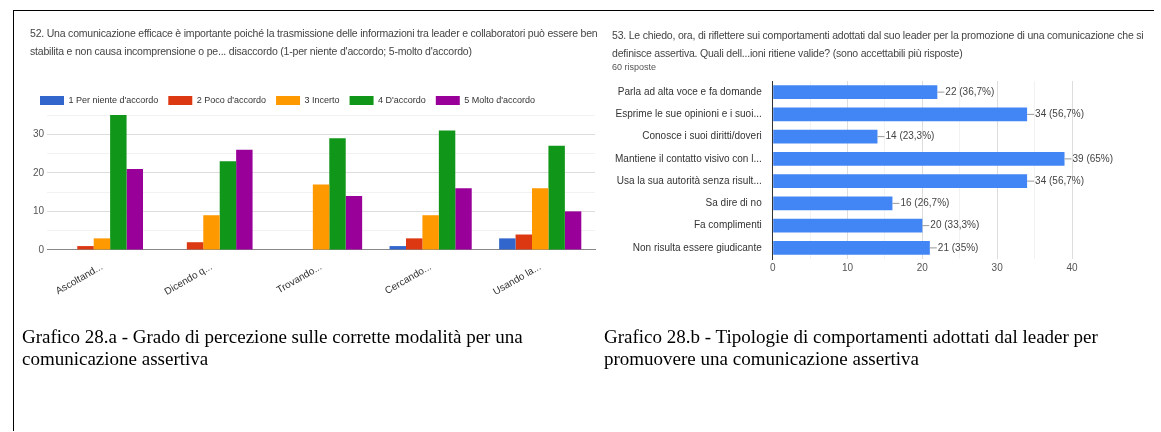 The image size is (1161, 432). What do you see at coordinates (851, 348) in the screenshot?
I see `text: Grafico 28.b - Tipologie di comportamenti adottati dal leader per promuovere una comunicazione assertiva` at bounding box center [851, 348].